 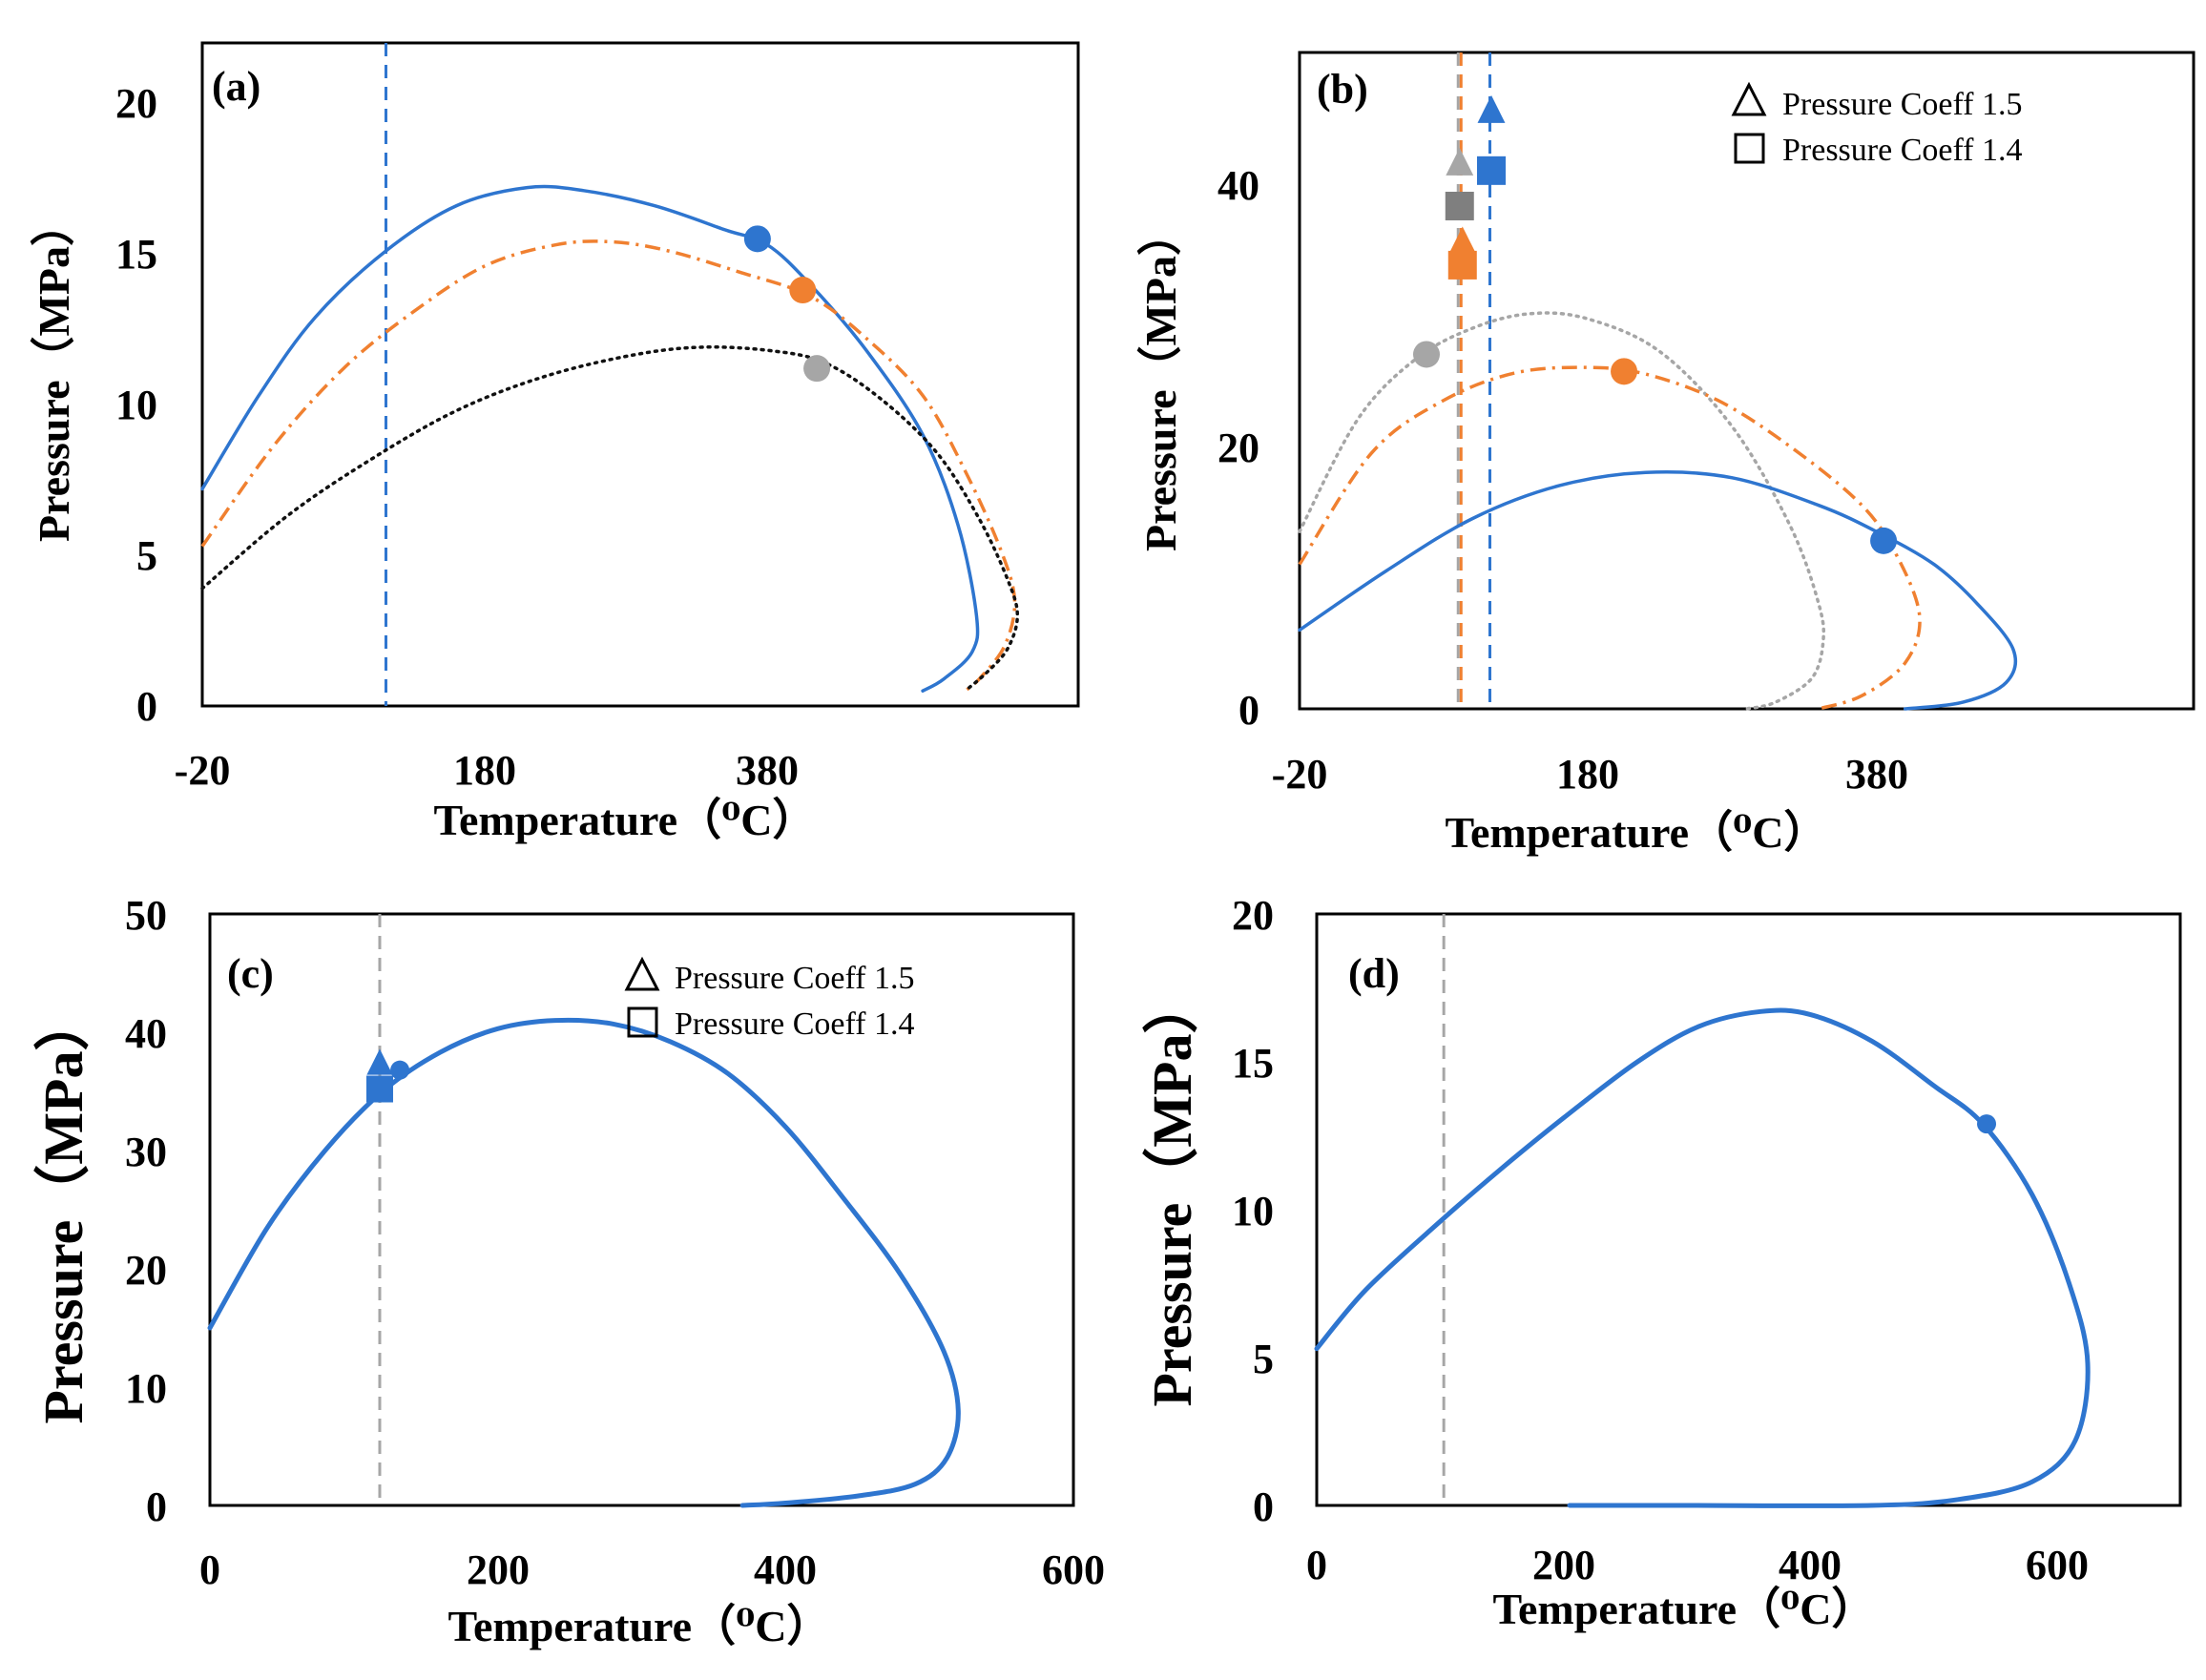 What do you see at coordinates (1473, 380) in the screenshot?
I see `vline-group-b` at bounding box center [1473, 380].